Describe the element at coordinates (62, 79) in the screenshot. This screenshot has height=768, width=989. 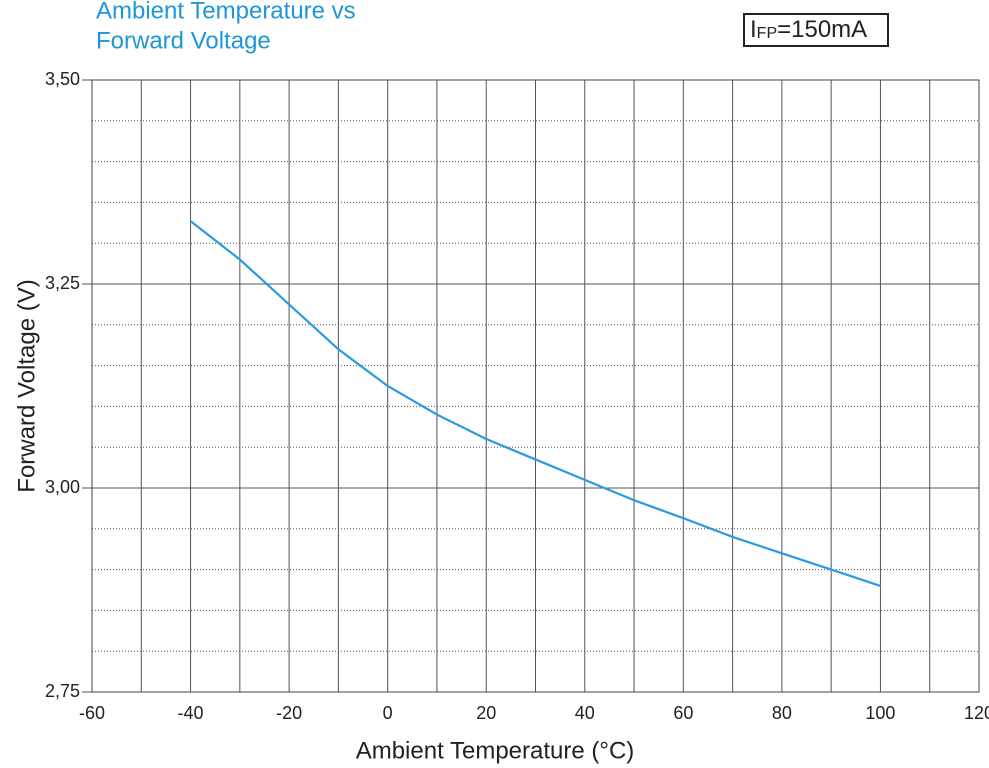
I see `y-tick-label: 3,50` at that location.